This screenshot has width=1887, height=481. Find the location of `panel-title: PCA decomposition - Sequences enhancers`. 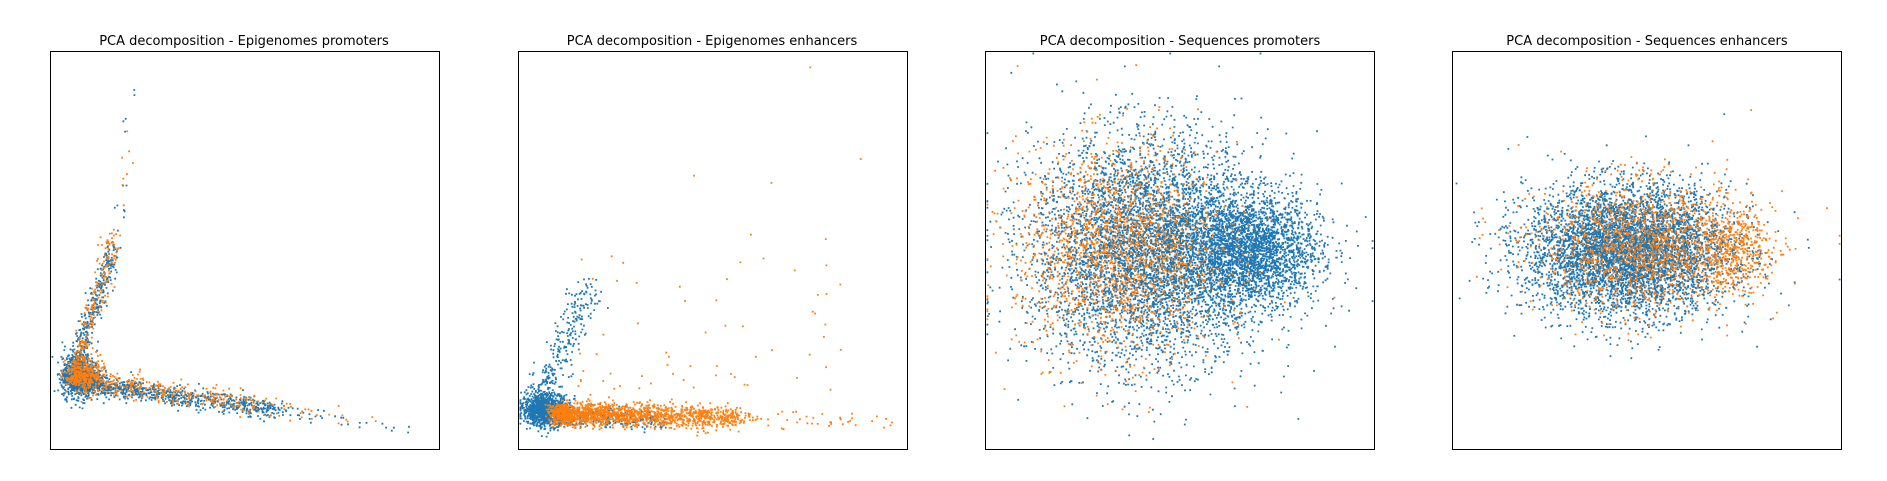

panel-title: PCA decomposition - Sequences enhancers is located at coordinates (1647, 41).